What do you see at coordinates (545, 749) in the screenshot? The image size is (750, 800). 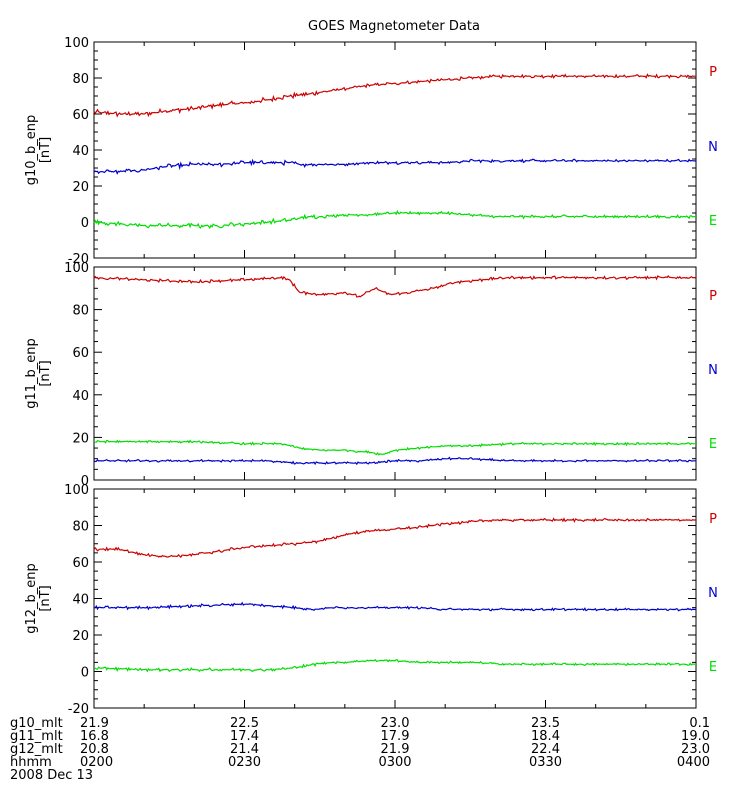 I see `footer-row-value: 22.4` at bounding box center [545, 749].